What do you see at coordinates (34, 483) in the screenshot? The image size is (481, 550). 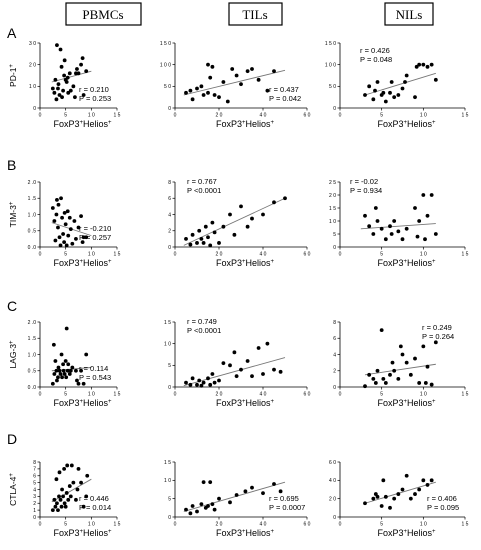 I see `y-tick-label: 5` at bounding box center [34, 483].